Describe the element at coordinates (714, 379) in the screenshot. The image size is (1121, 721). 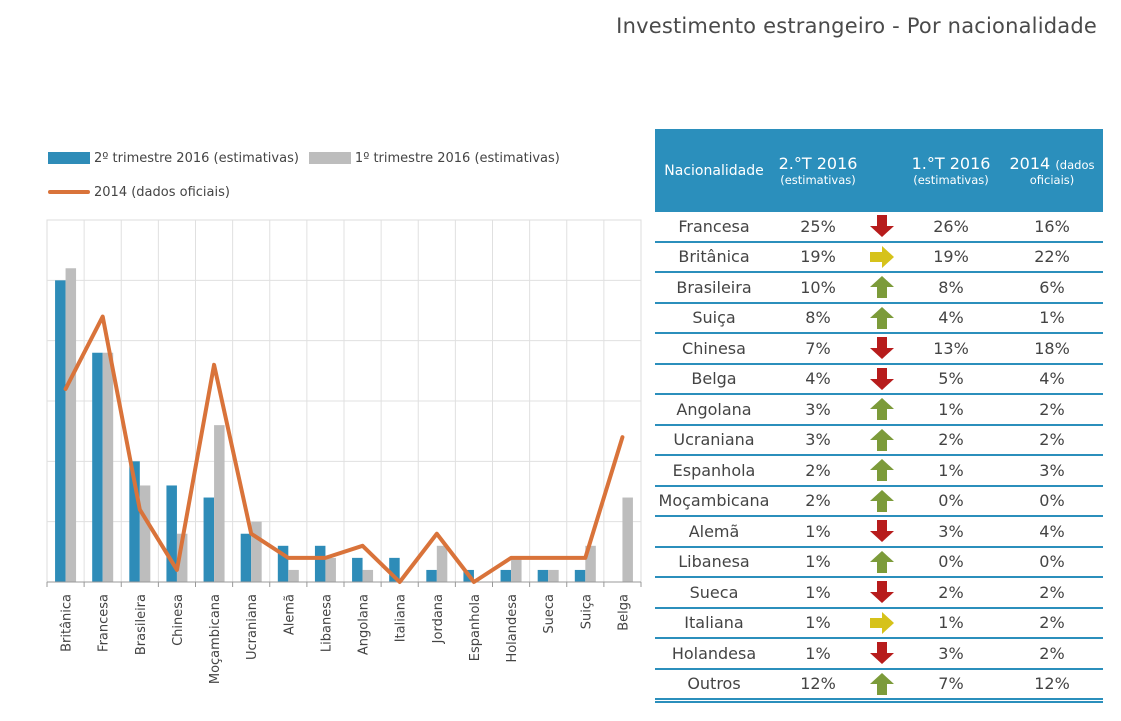
I see `cell-nationality: Belga` at that location.